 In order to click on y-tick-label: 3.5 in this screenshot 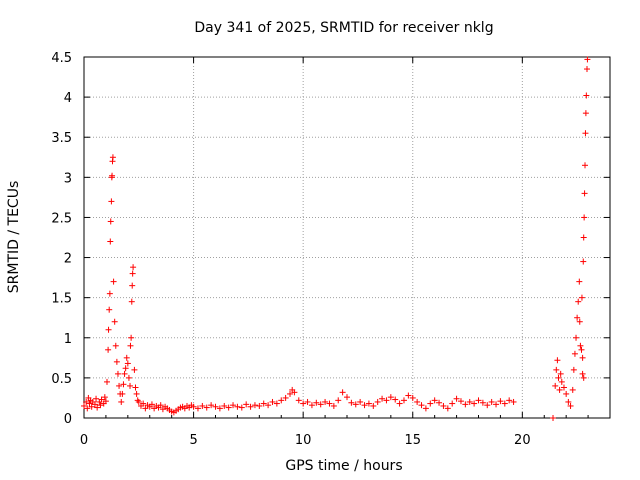, I will do `click(61, 138)`.